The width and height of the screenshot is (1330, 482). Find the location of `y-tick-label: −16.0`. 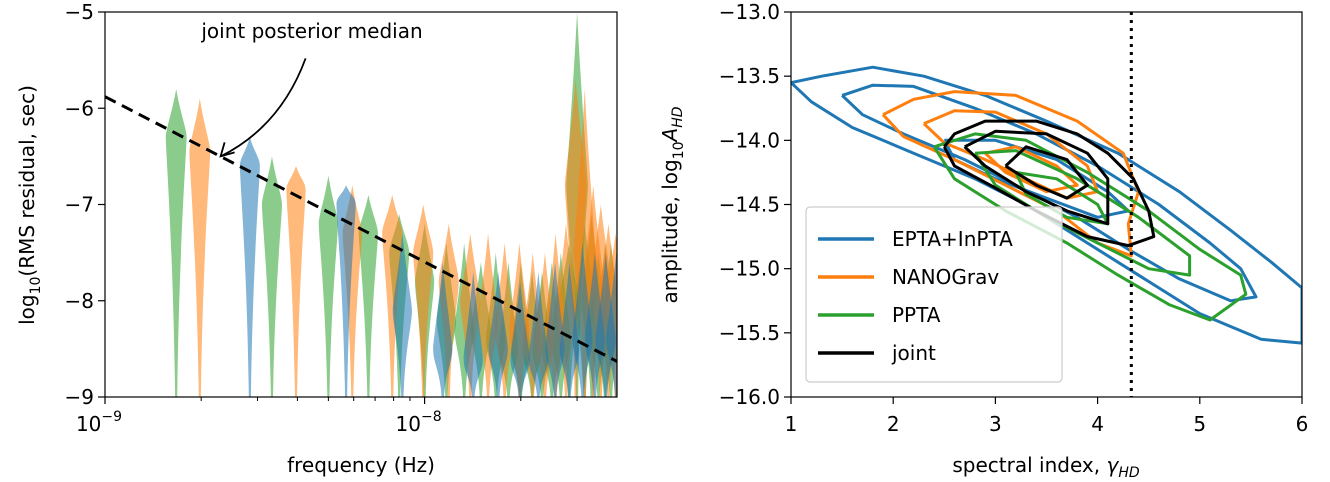

y-tick-label: −16.0 is located at coordinates (749, 397).